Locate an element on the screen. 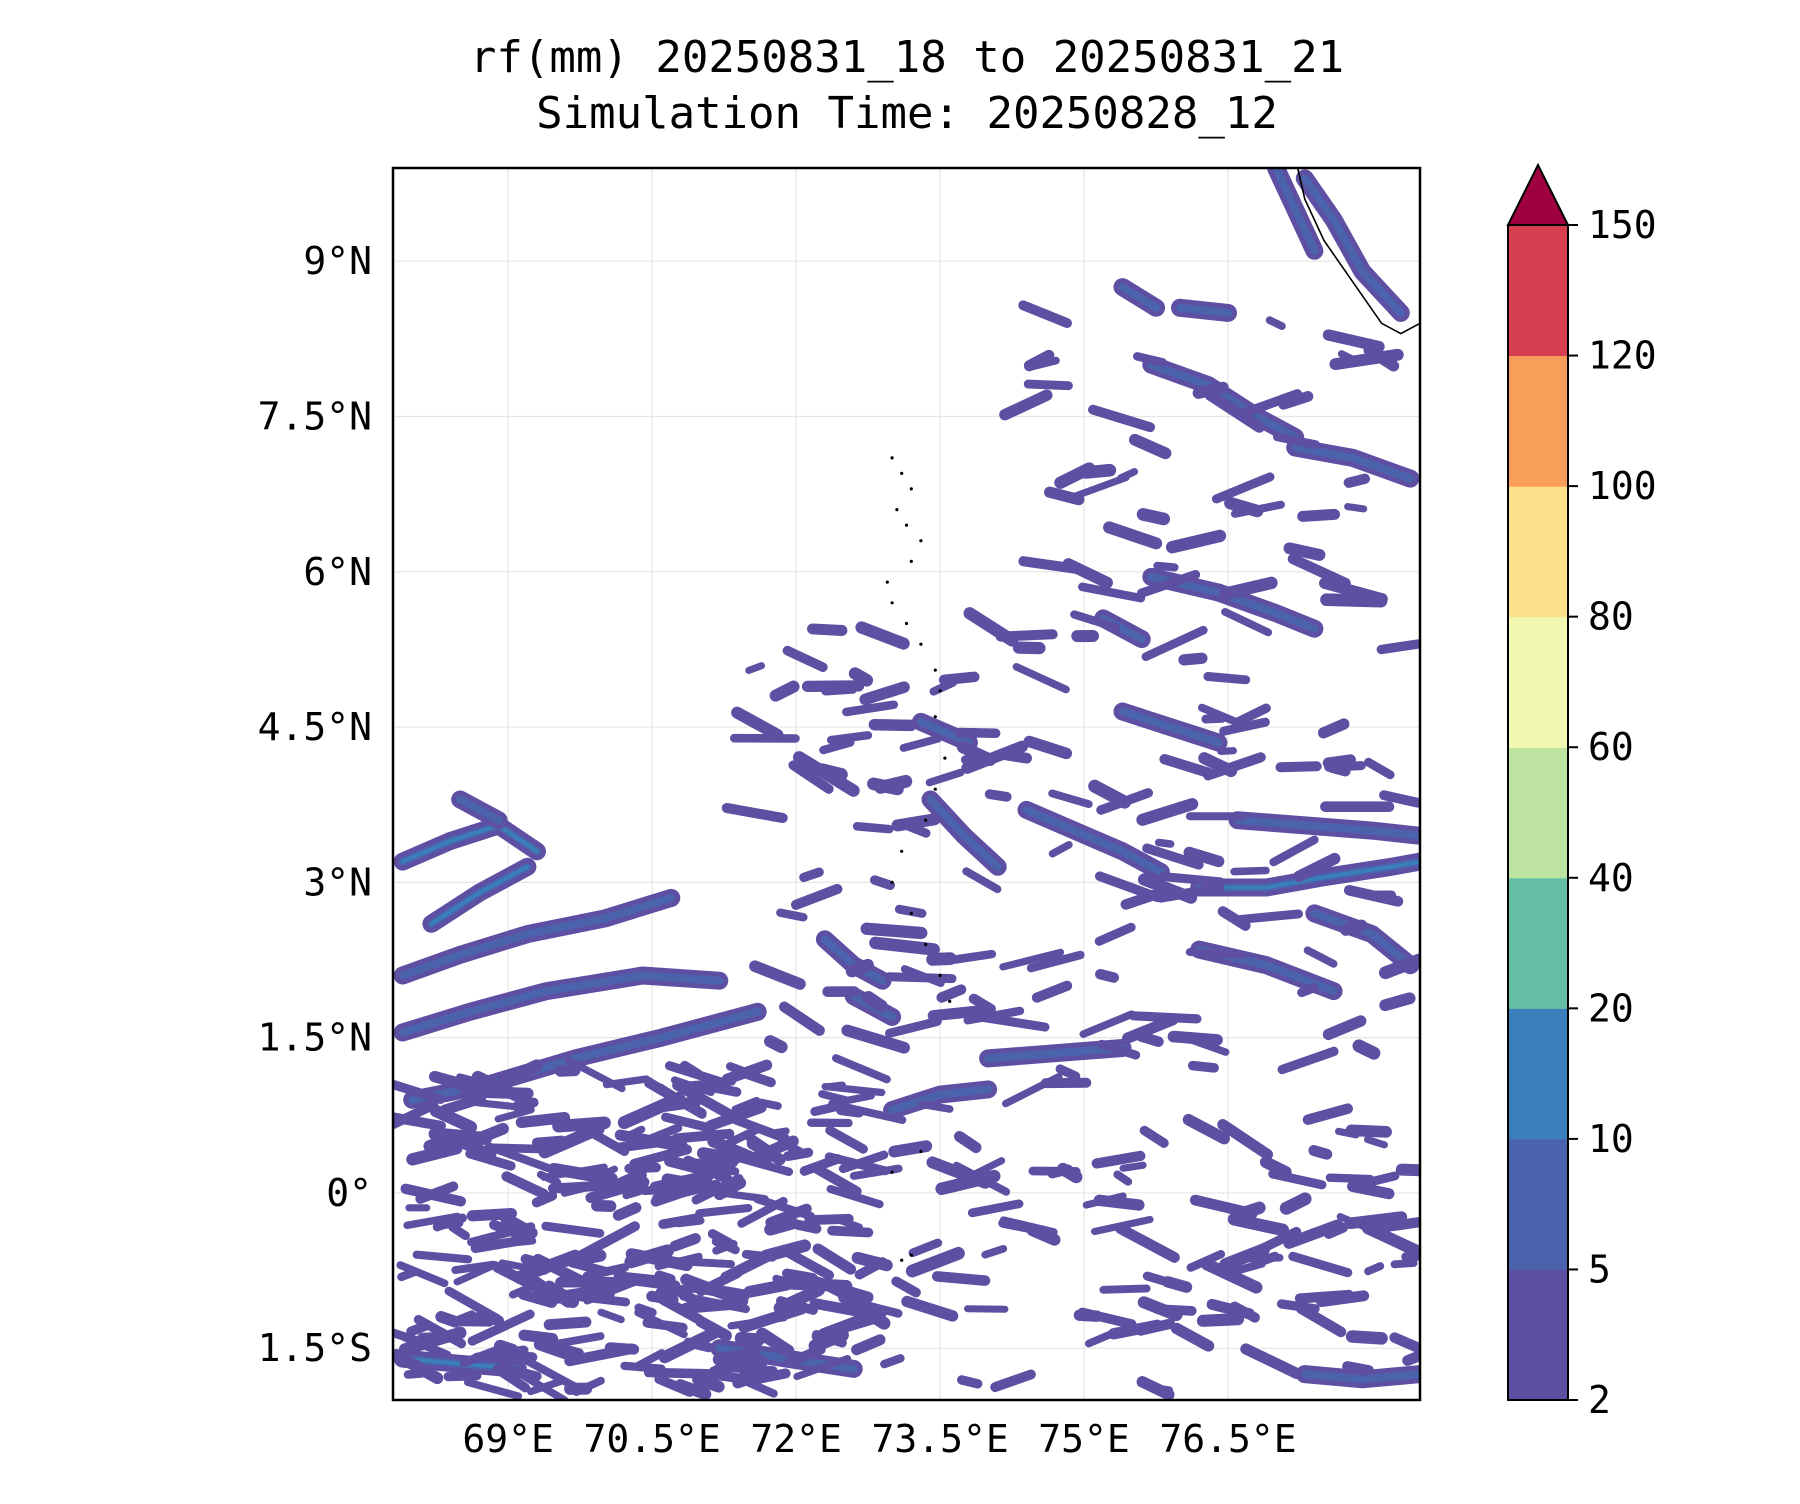 The height and width of the screenshot is (1504, 1800). colorbar-tick-label: 120 is located at coordinates (1622, 356).